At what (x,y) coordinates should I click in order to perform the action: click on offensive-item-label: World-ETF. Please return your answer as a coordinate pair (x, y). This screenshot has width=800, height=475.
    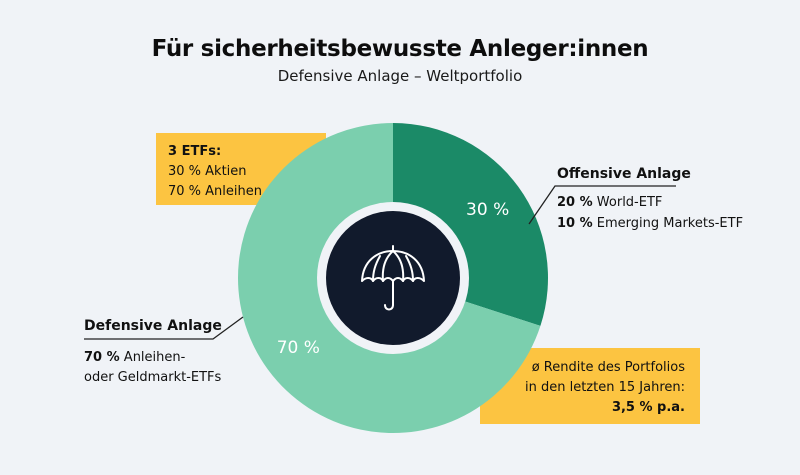
    Looking at the image, I should click on (629, 202).